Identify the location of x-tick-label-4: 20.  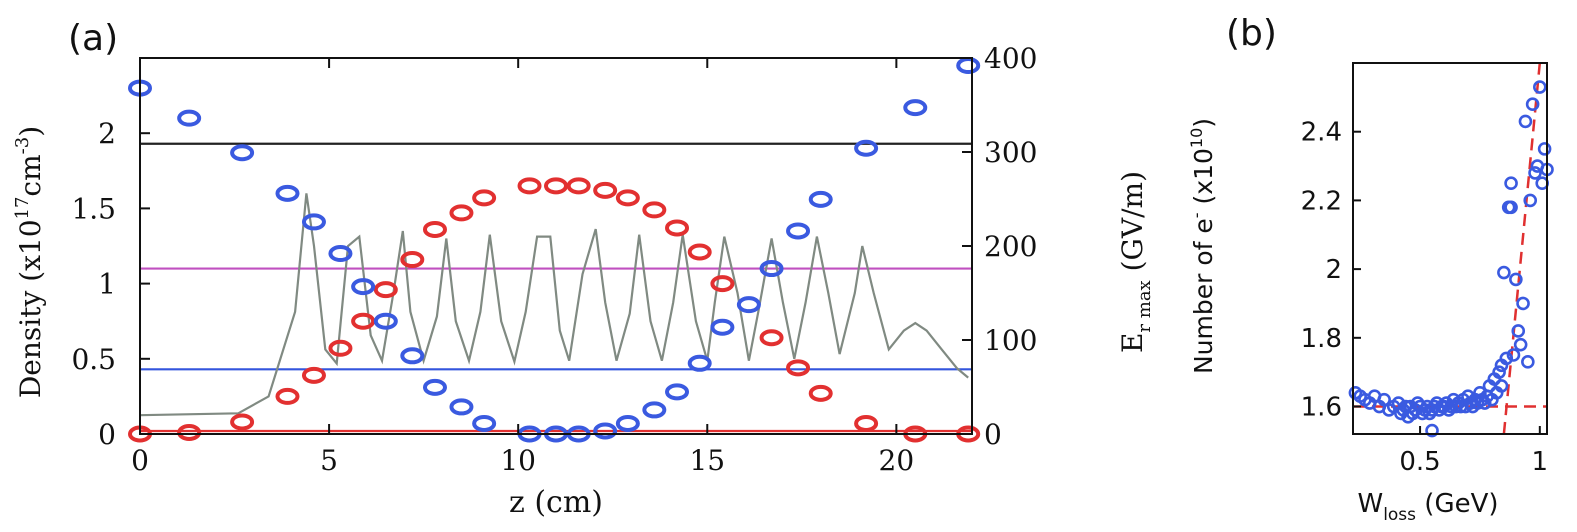
(897, 460).